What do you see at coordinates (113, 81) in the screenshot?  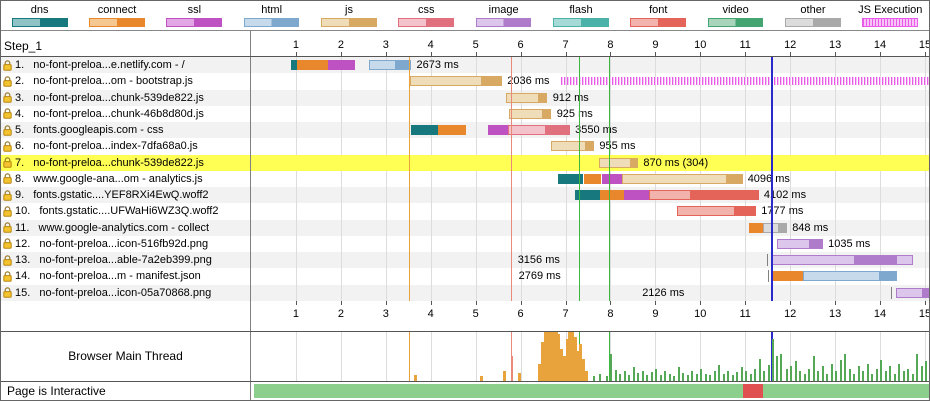 I see `request-url: no-font-preloa...om - bootstrap.js` at bounding box center [113, 81].